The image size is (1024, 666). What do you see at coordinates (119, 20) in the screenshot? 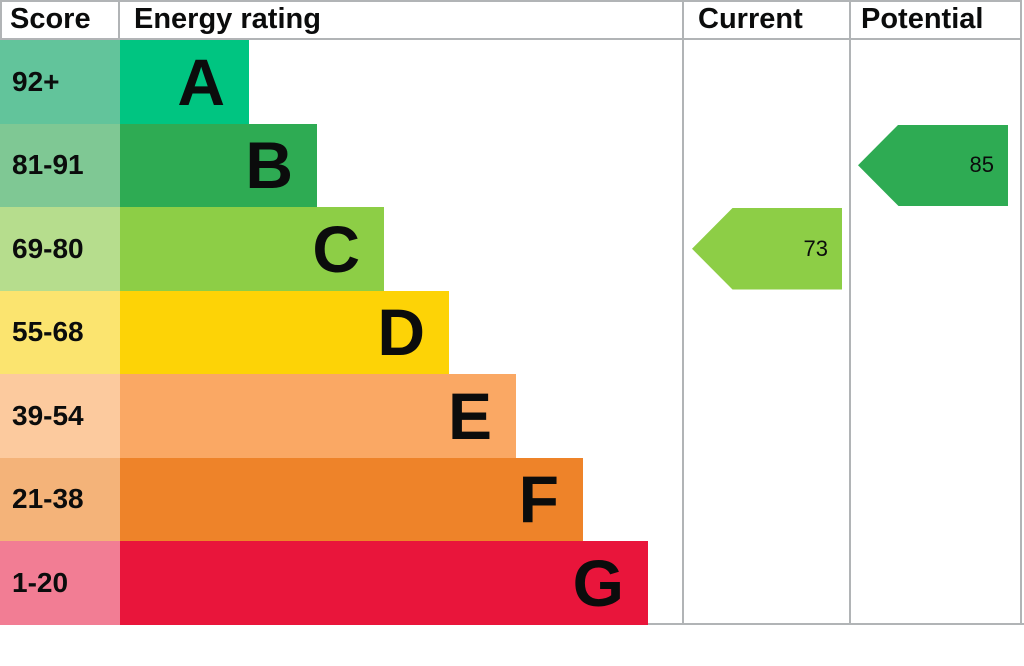
I see `score-column-divider` at bounding box center [119, 20].